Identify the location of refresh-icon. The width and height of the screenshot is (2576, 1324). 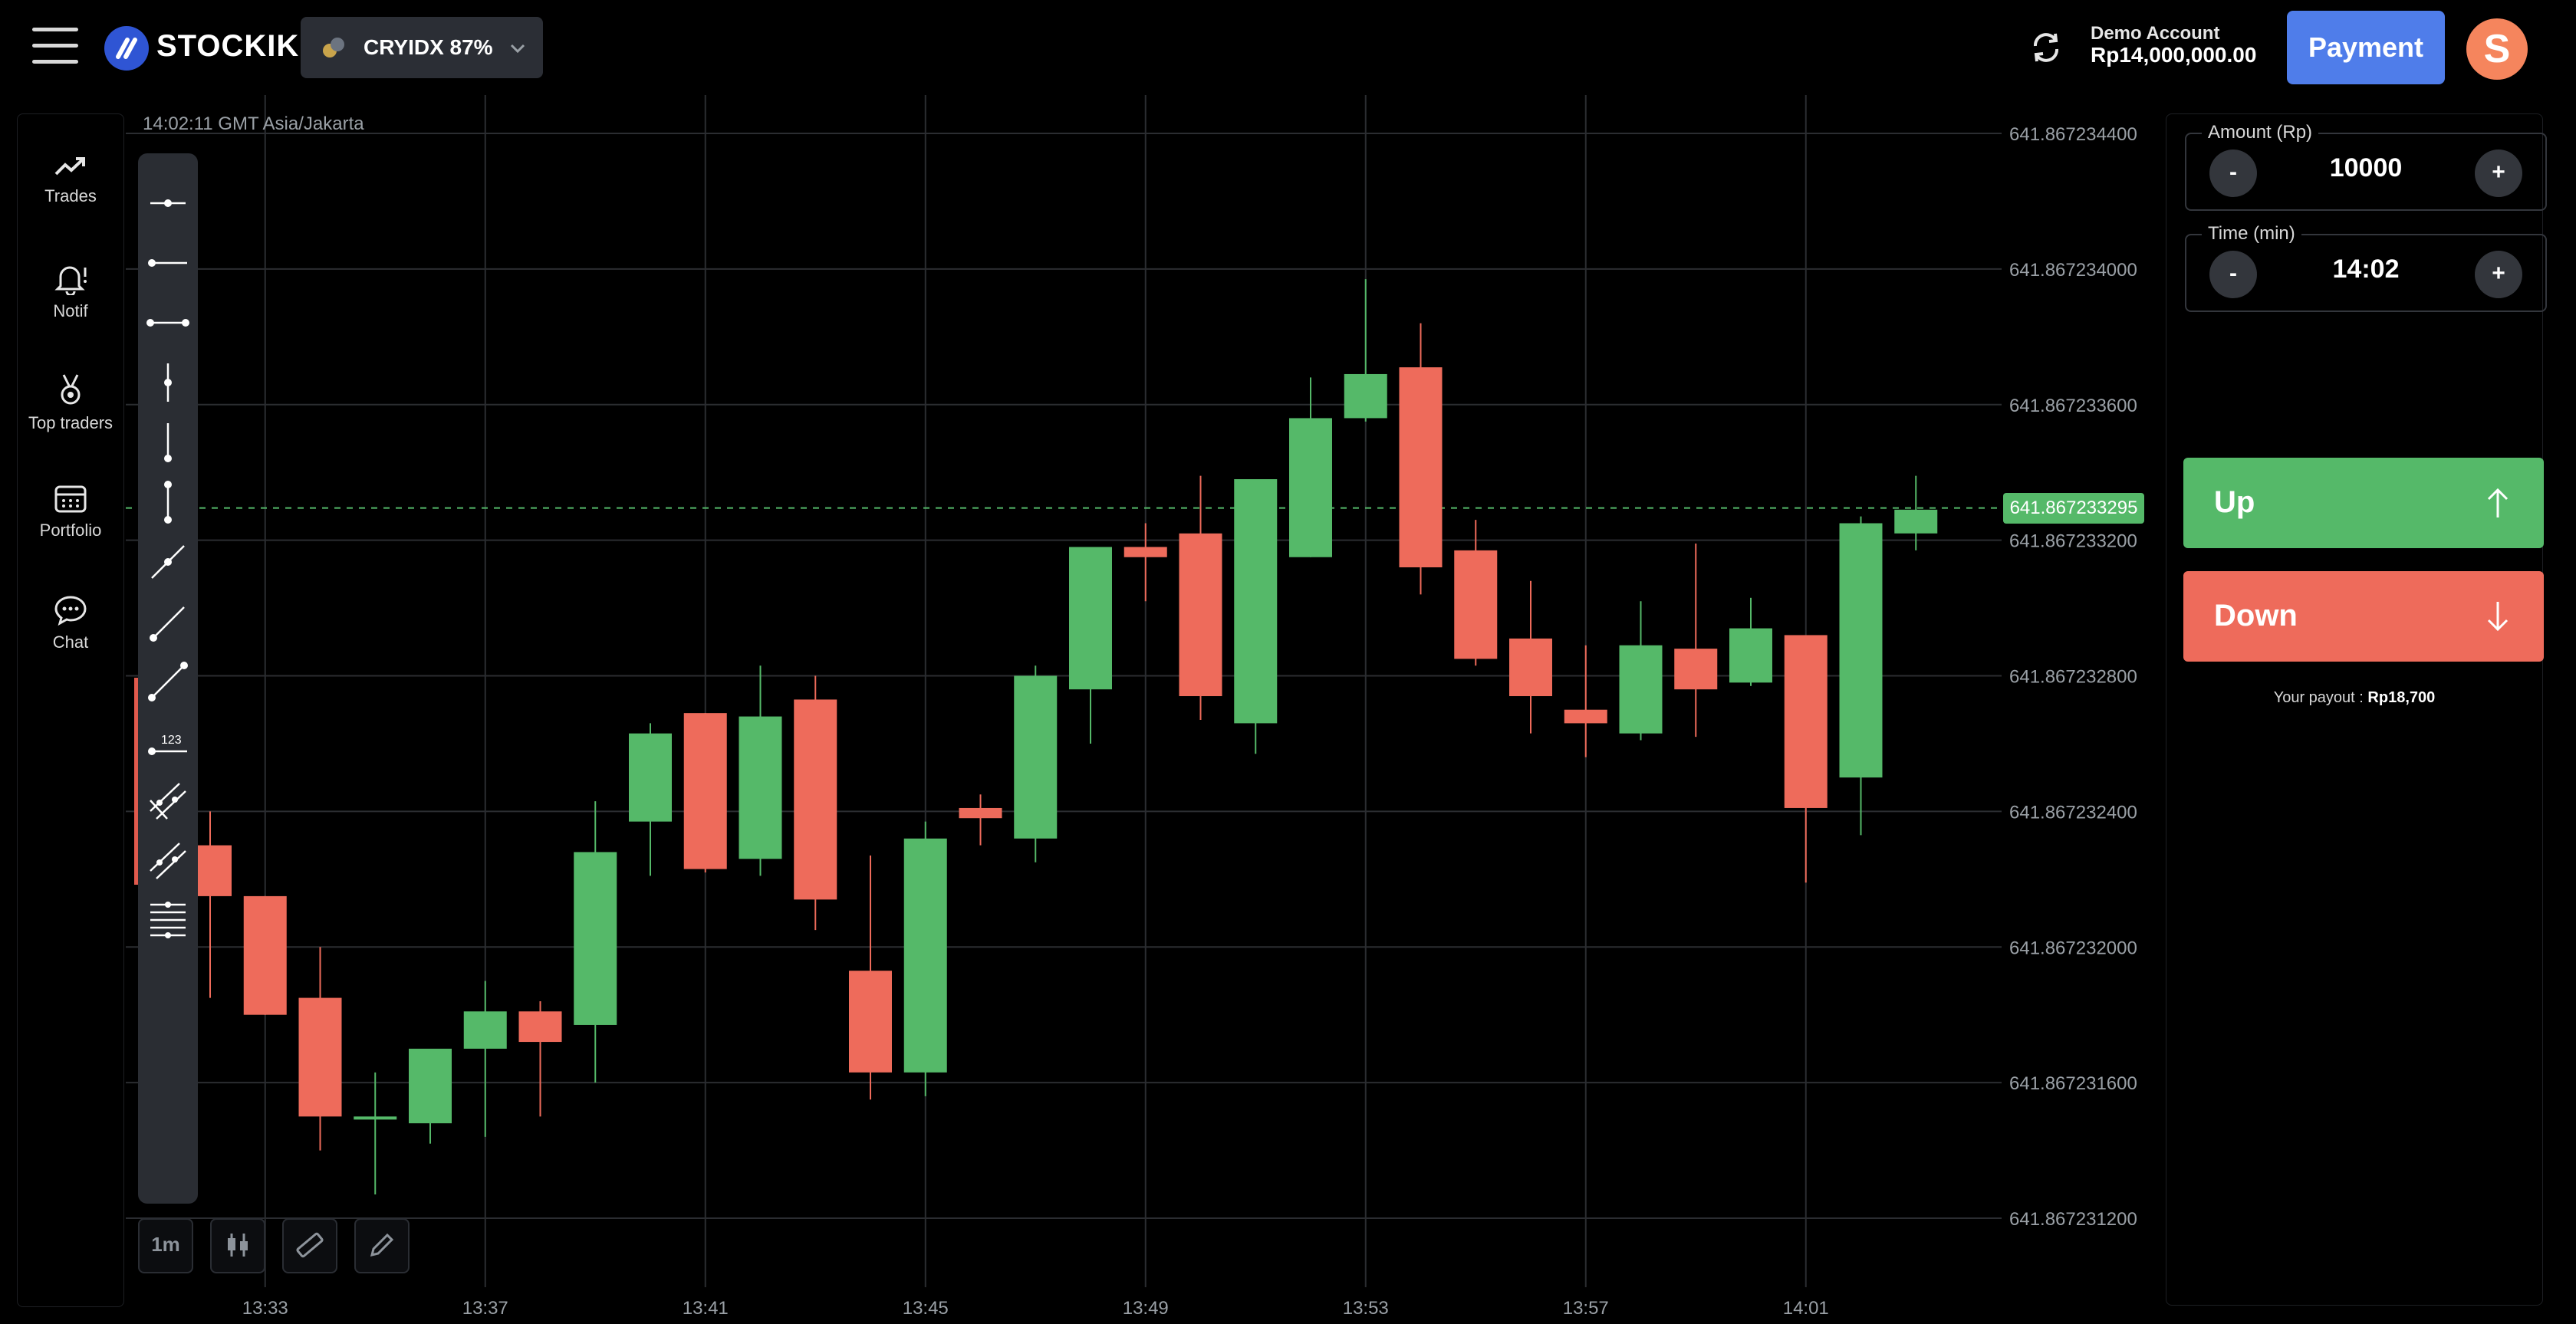
(2046, 47).